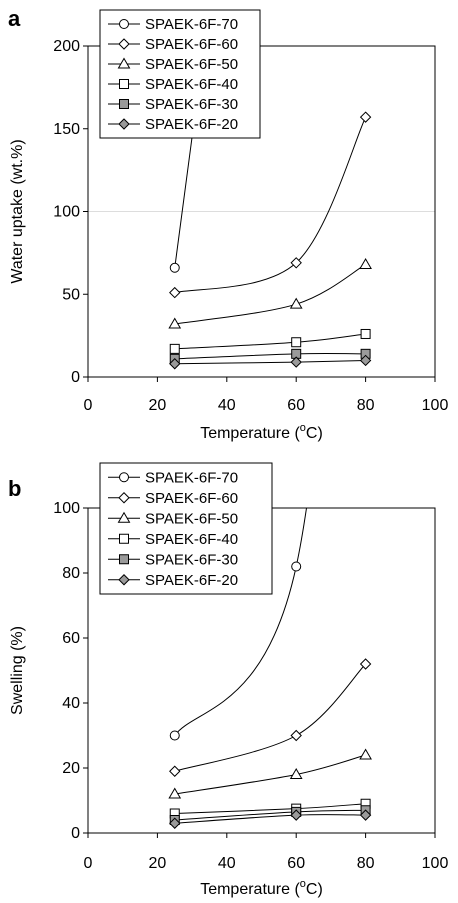  I want to click on y-tick-label: 80, so click(71, 573).